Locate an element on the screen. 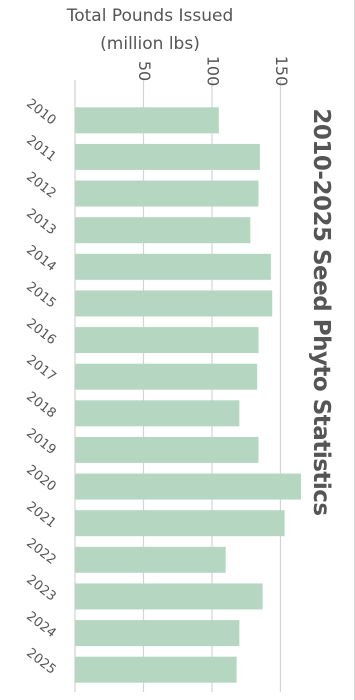 The width and height of the screenshot is (355, 700). category-label-2012: 2012 is located at coordinates (40, 185).